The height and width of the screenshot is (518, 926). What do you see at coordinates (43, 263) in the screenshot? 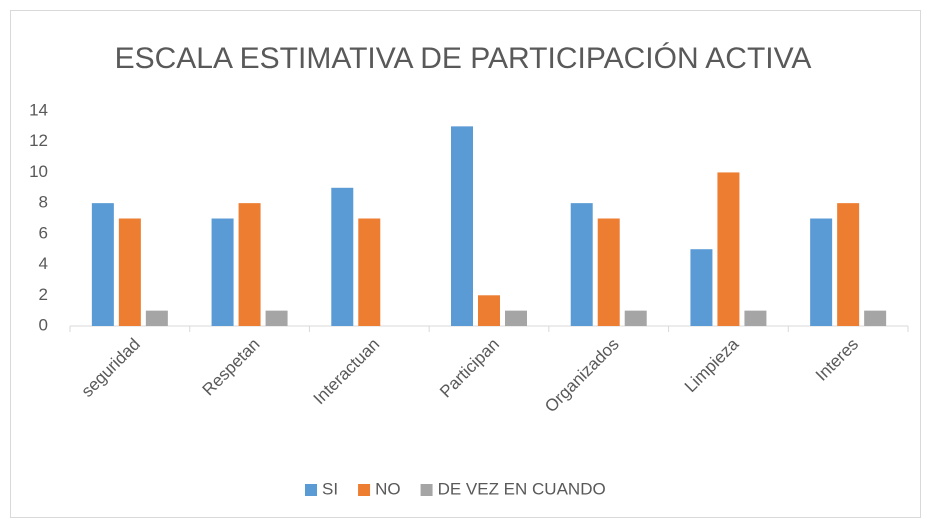
I see `y-tick-label: 4` at bounding box center [43, 263].